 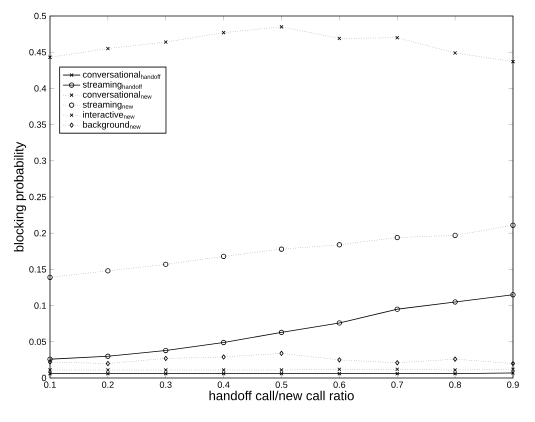 I want to click on legend-label: conversational$_{handoff}$, so click(x=121, y=75).